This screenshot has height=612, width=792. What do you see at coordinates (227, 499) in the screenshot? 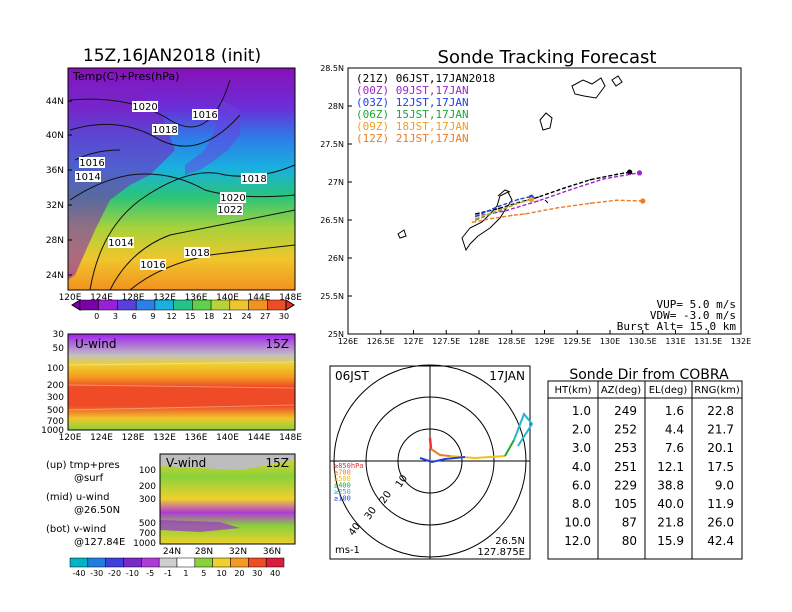
I see `v-wind-panel: V-wind 15Z` at bounding box center [227, 499].